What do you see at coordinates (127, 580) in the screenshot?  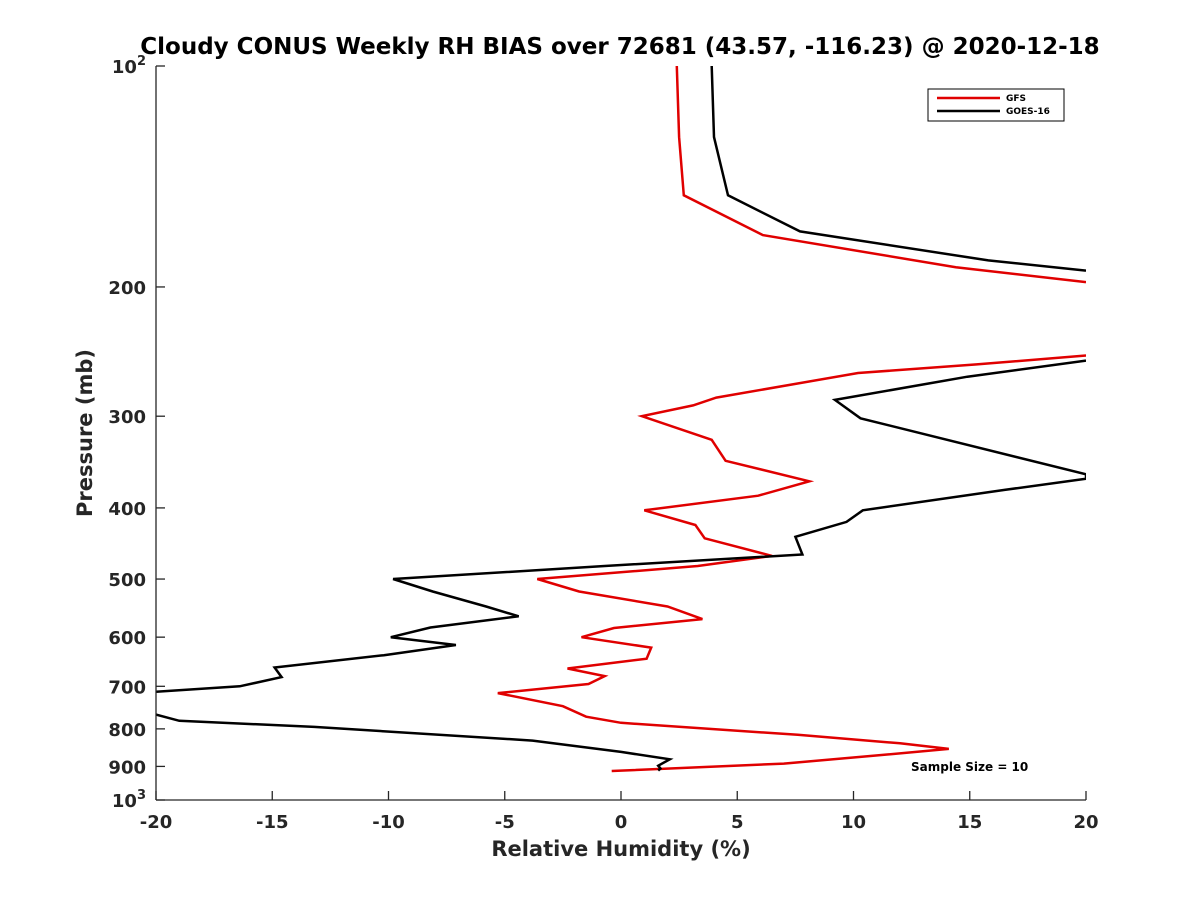 I see `y-tick-label: 500` at bounding box center [127, 580].